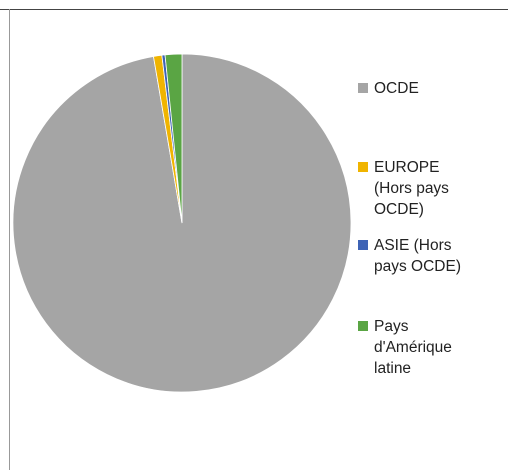  I want to click on legend-item-europe: EUROPE (Hors pays OCDE), so click(428, 188).